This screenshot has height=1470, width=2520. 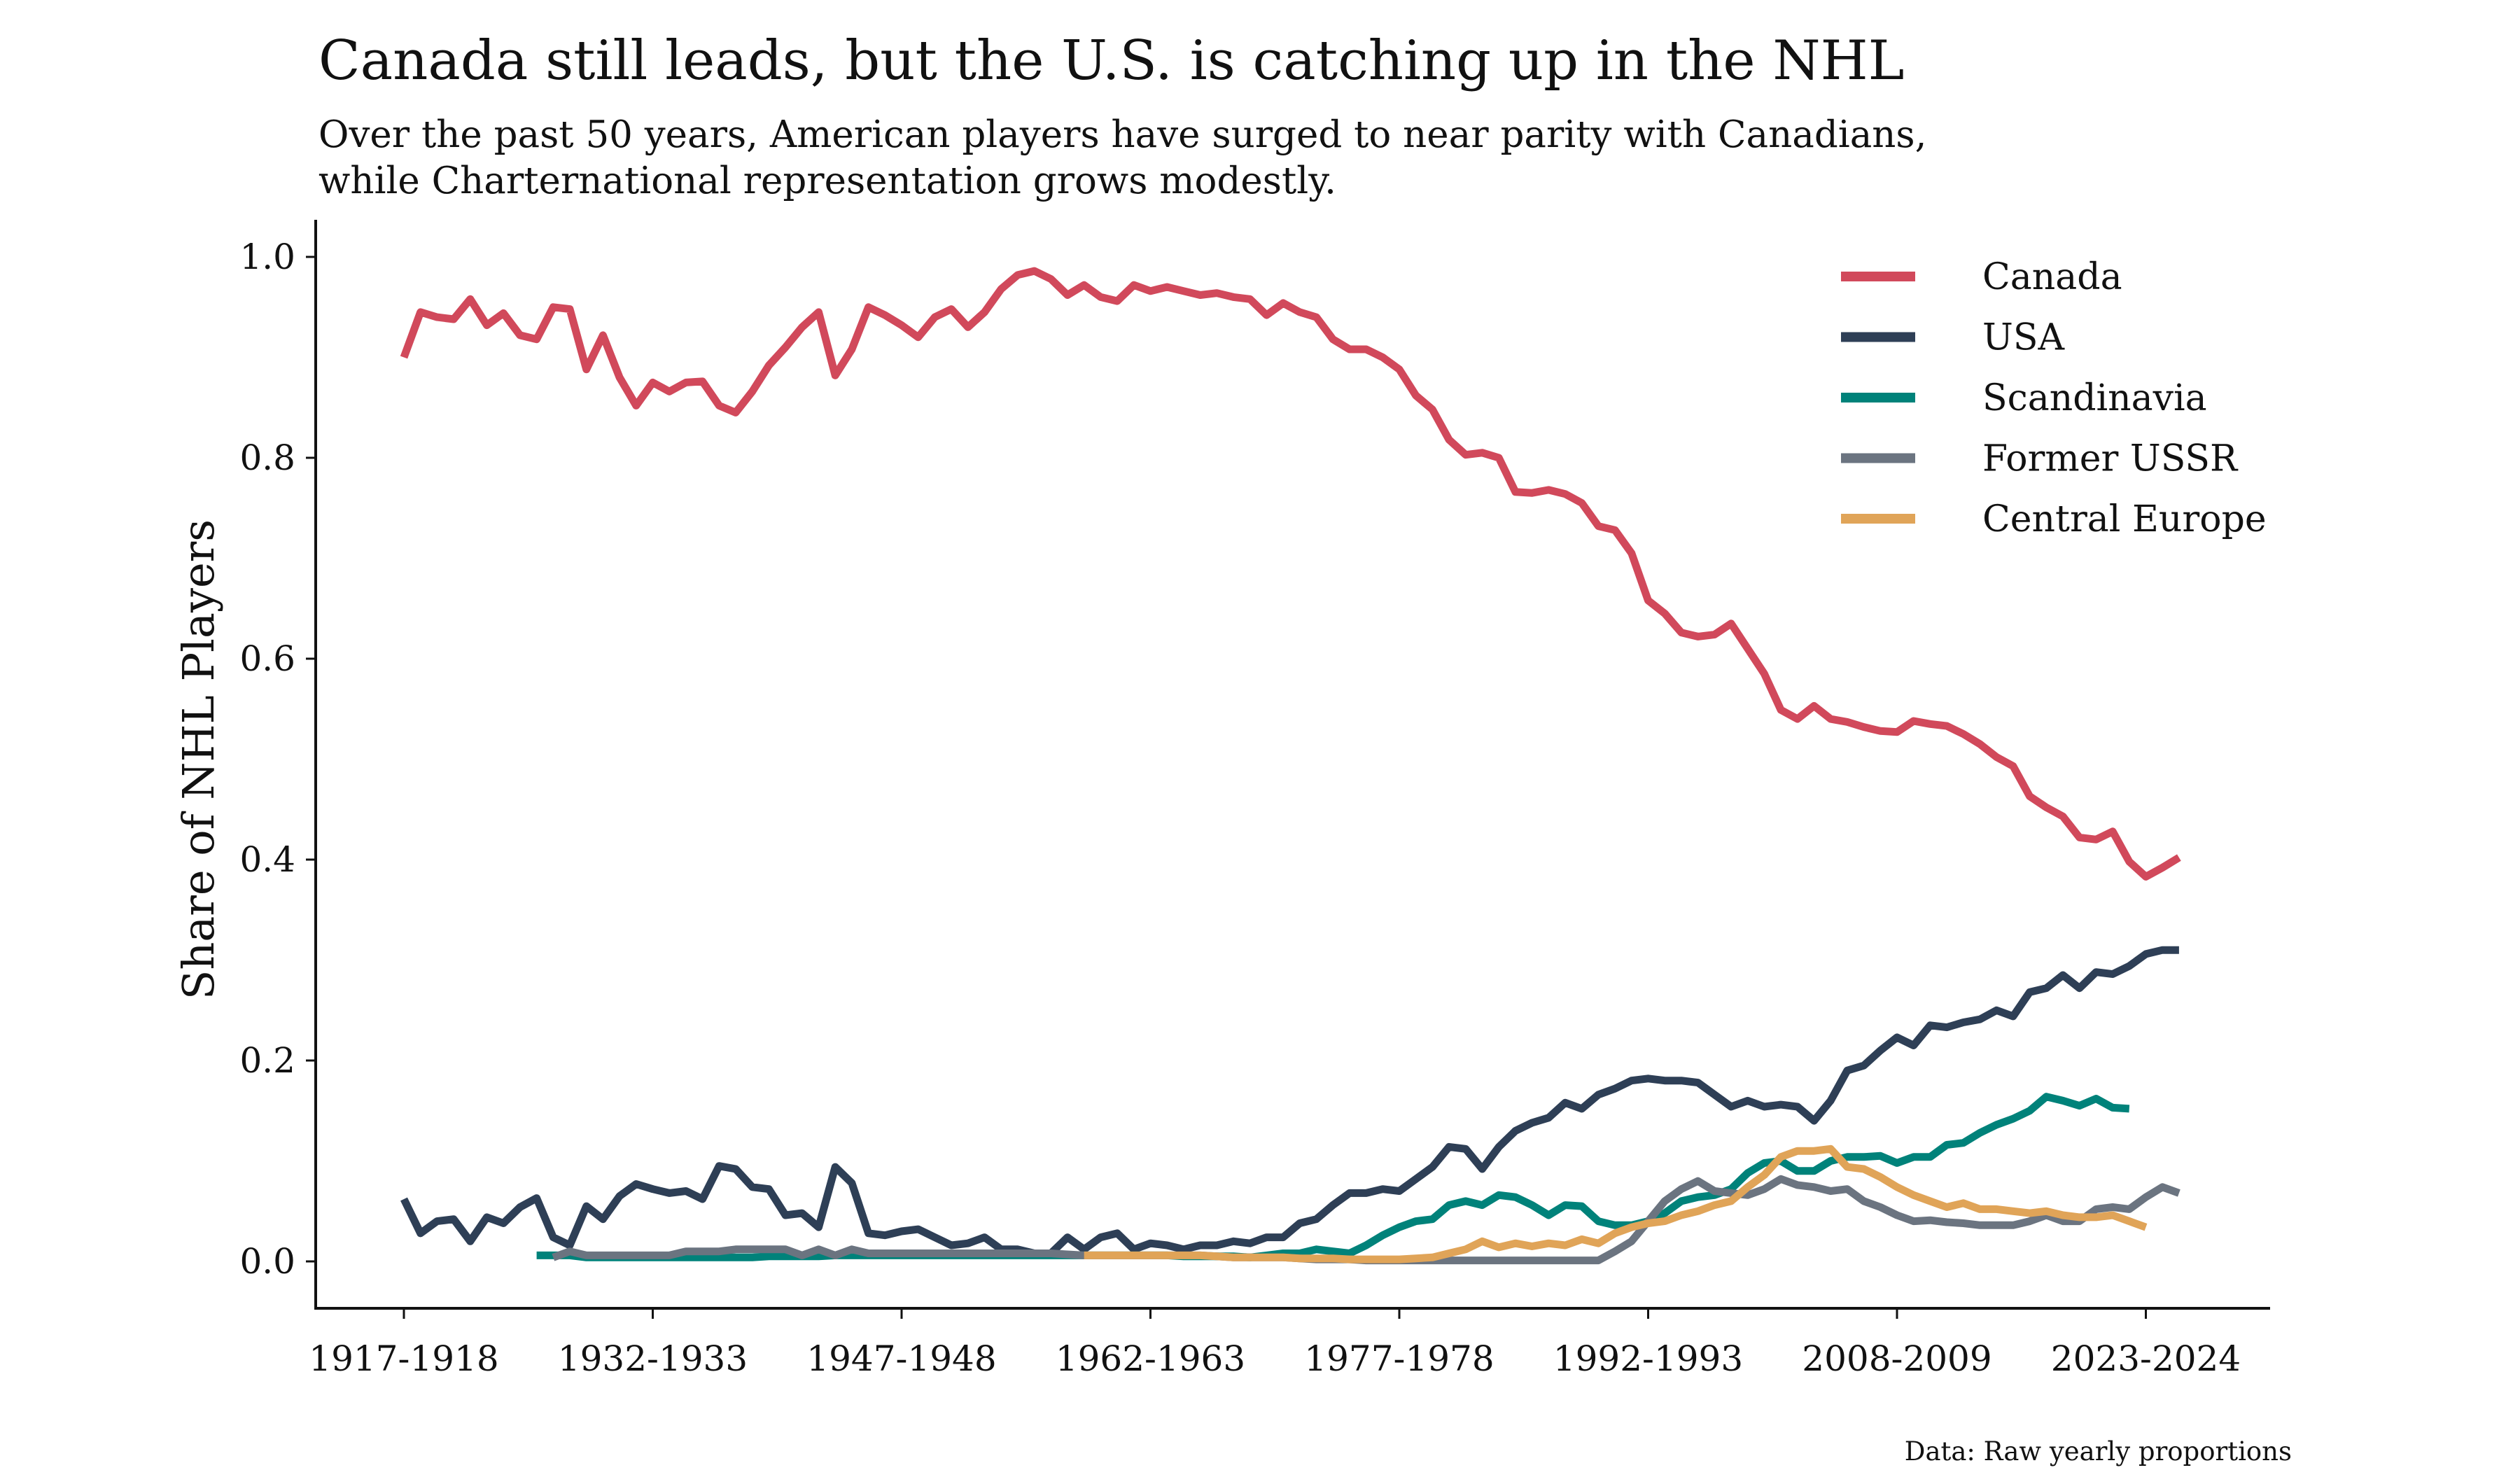 I want to click on x-tick-label: 1977-1978, so click(x=1399, y=1358).